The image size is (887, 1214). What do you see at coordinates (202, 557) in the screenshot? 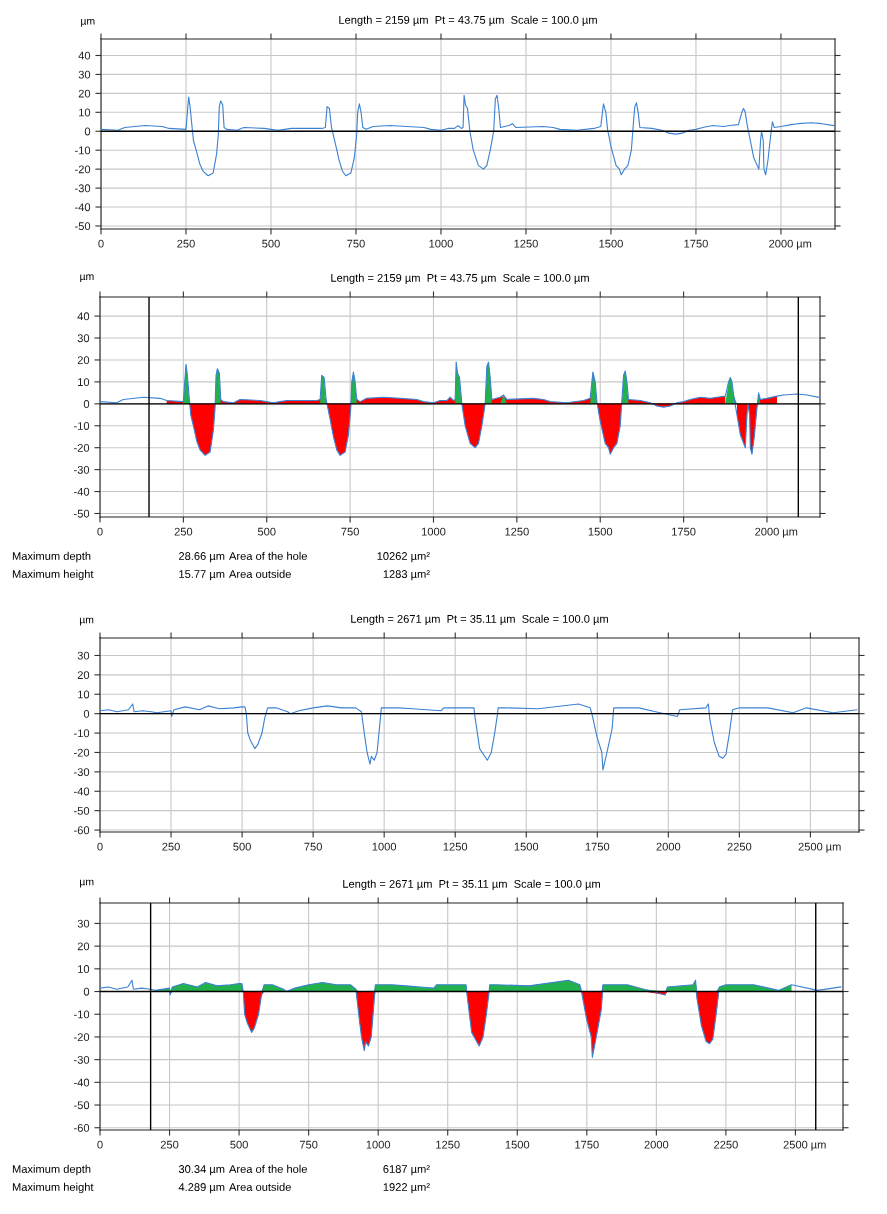
I see `text: 28.66 µm` at bounding box center [202, 557].